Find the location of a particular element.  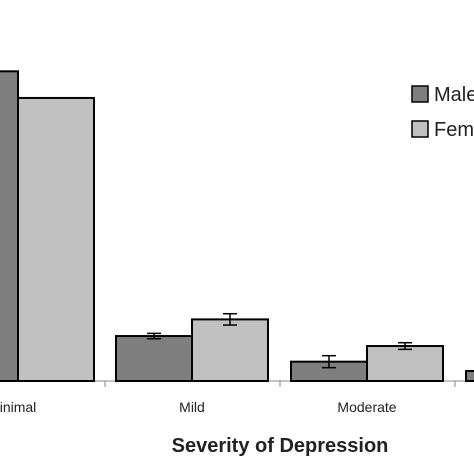

legend-label-fem: Fem is located at coordinates (454, 130).